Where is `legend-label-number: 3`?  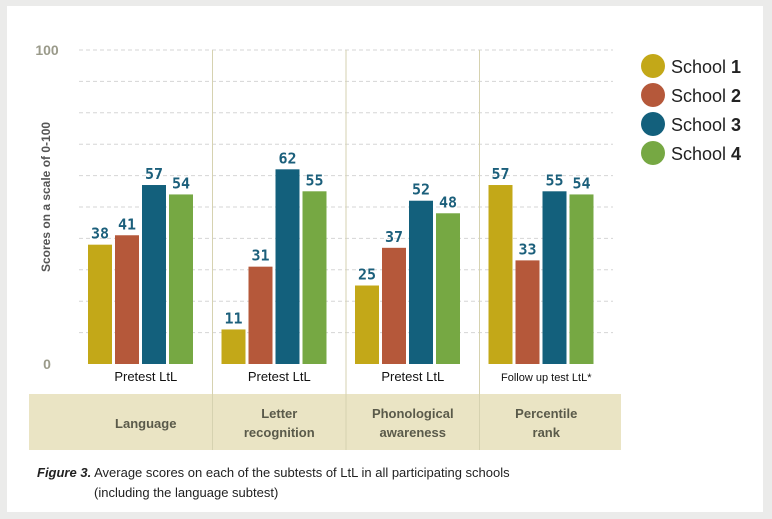 legend-label-number: 3 is located at coordinates (736, 125).